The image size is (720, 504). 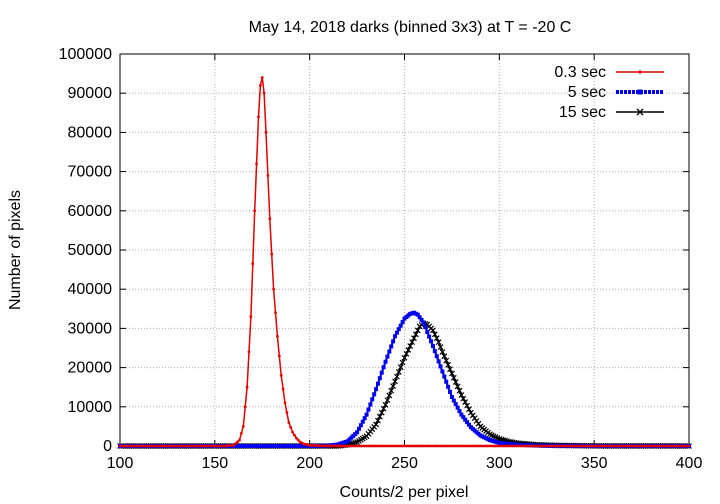 I want to click on legend-label: 5 sec, so click(x=587, y=92).